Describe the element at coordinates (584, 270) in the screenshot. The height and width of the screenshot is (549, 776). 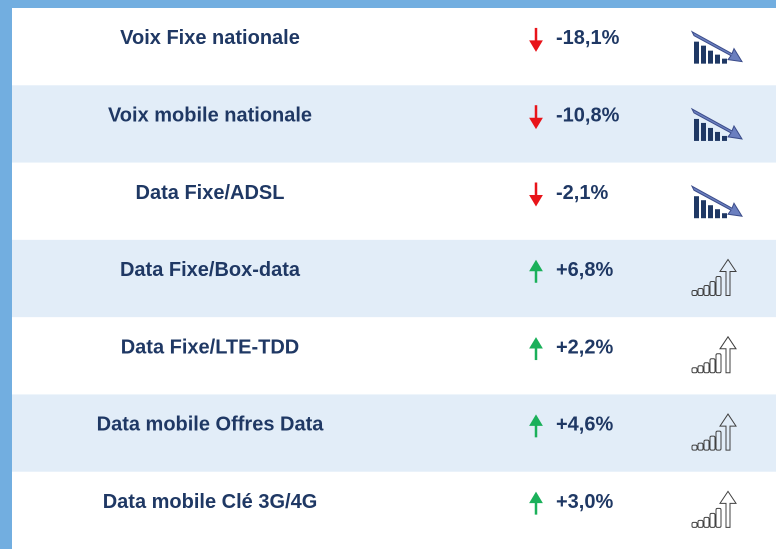
I see `row-change: +6,8%` at that location.